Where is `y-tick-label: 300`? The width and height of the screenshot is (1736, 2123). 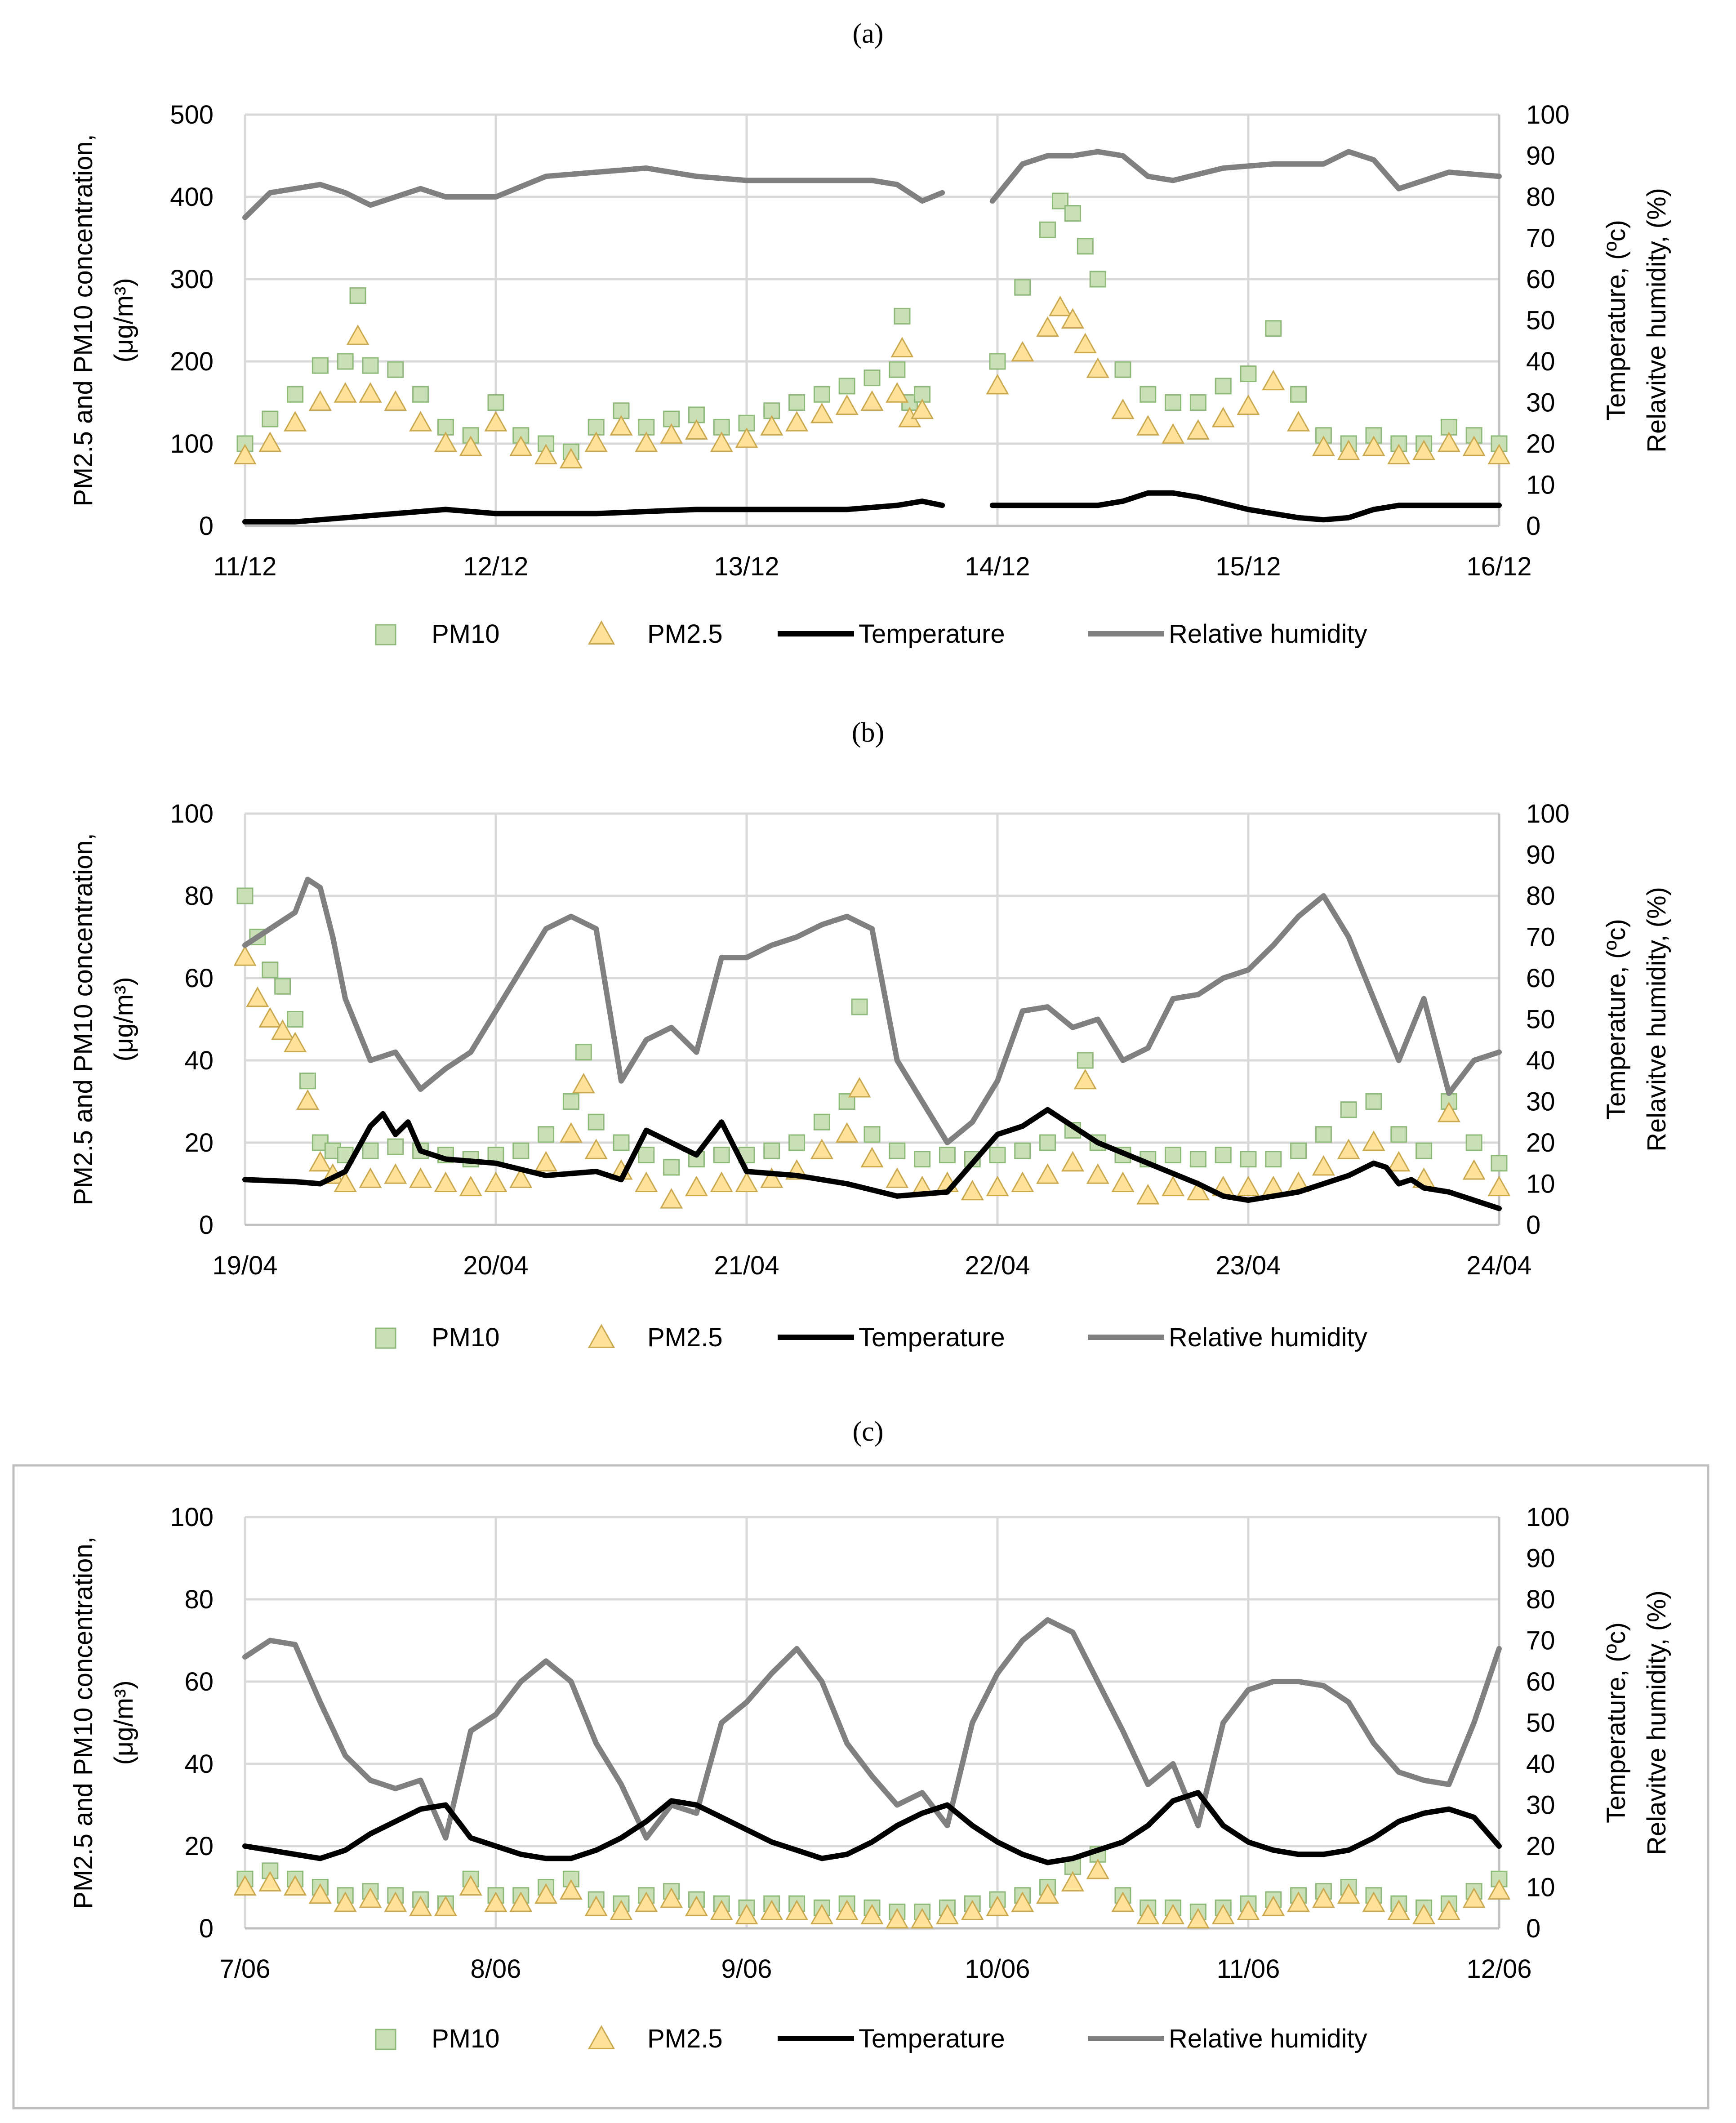
y-tick-label: 300 is located at coordinates (192, 279).